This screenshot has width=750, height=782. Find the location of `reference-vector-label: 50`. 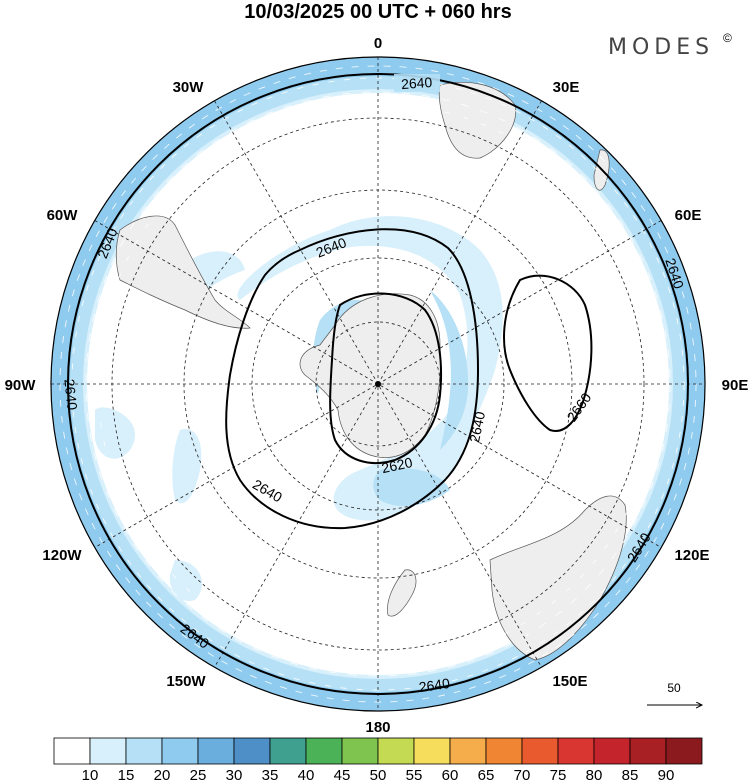

reference-vector-label: 50 is located at coordinates (674, 688).